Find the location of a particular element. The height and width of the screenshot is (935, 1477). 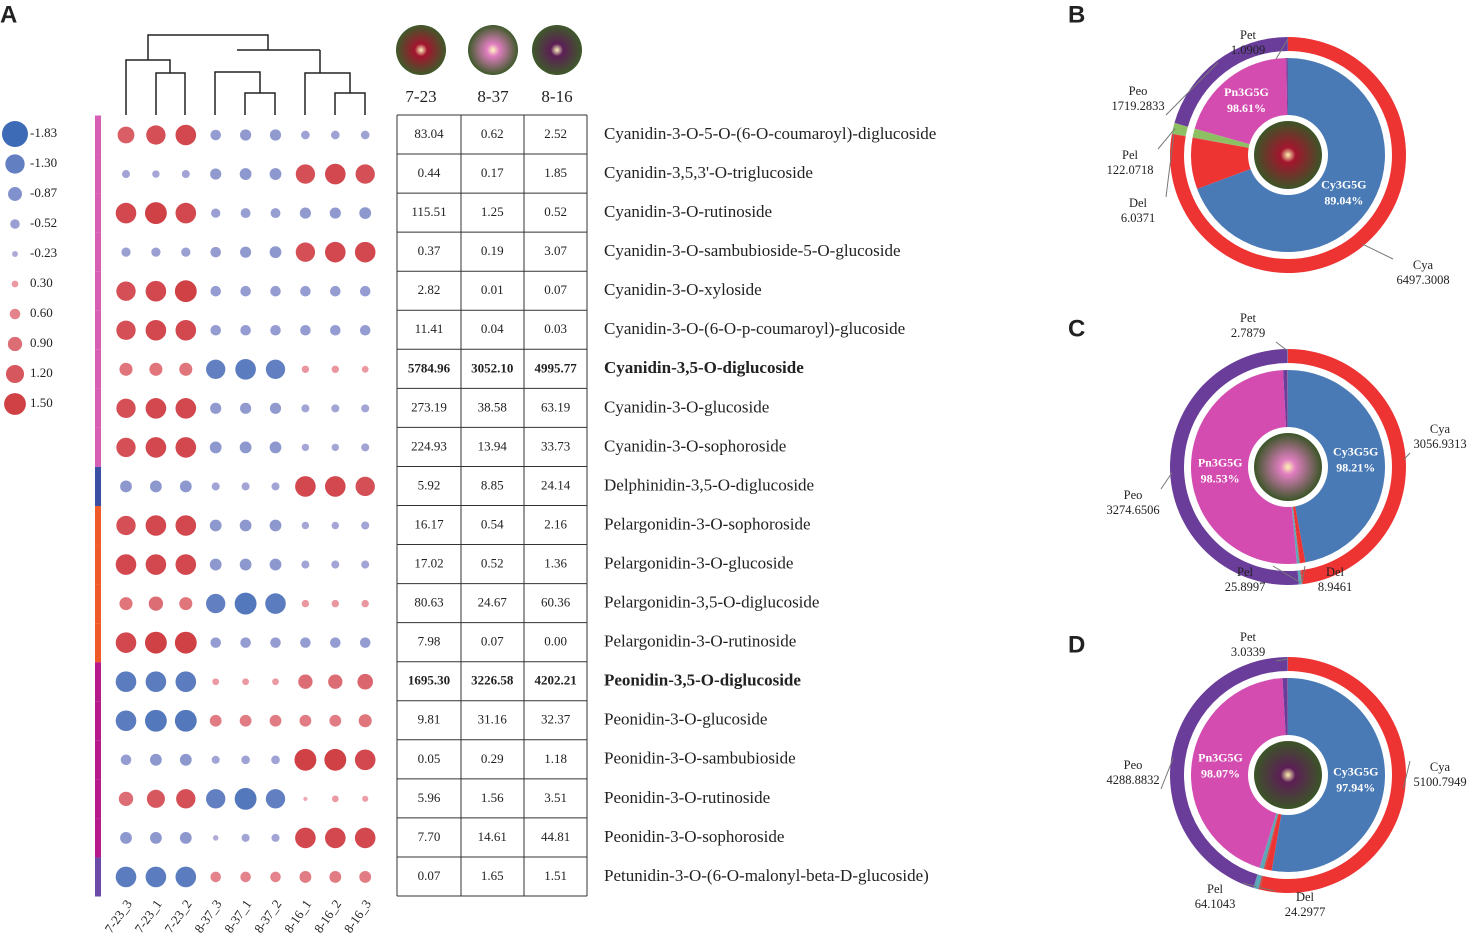

compound-name: Cyanidin-3-O-(6-O-p-coumaroyl)-glucoside is located at coordinates (754, 328).